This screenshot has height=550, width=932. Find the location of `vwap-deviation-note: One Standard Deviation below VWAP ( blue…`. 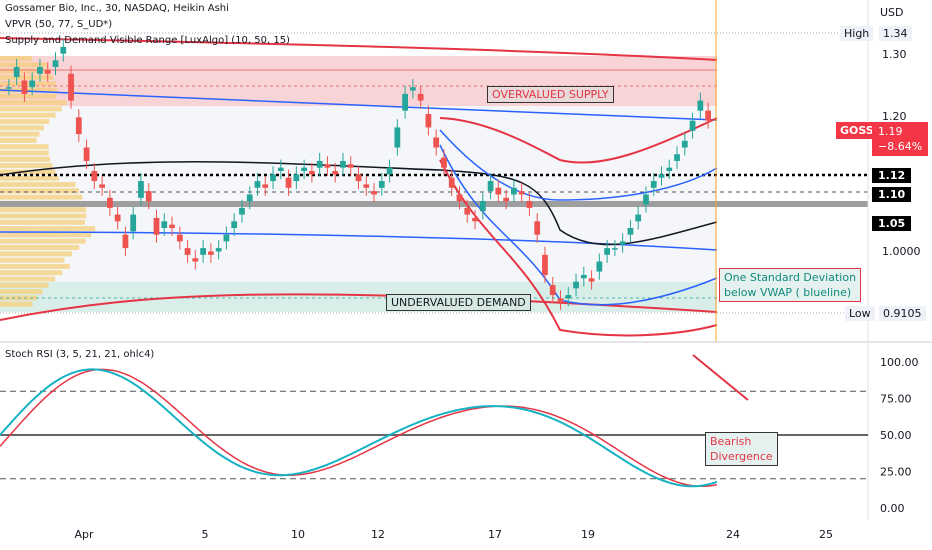

vwap-deviation-note: One Standard Deviation below VWAP ( blue… is located at coordinates (790, 285).